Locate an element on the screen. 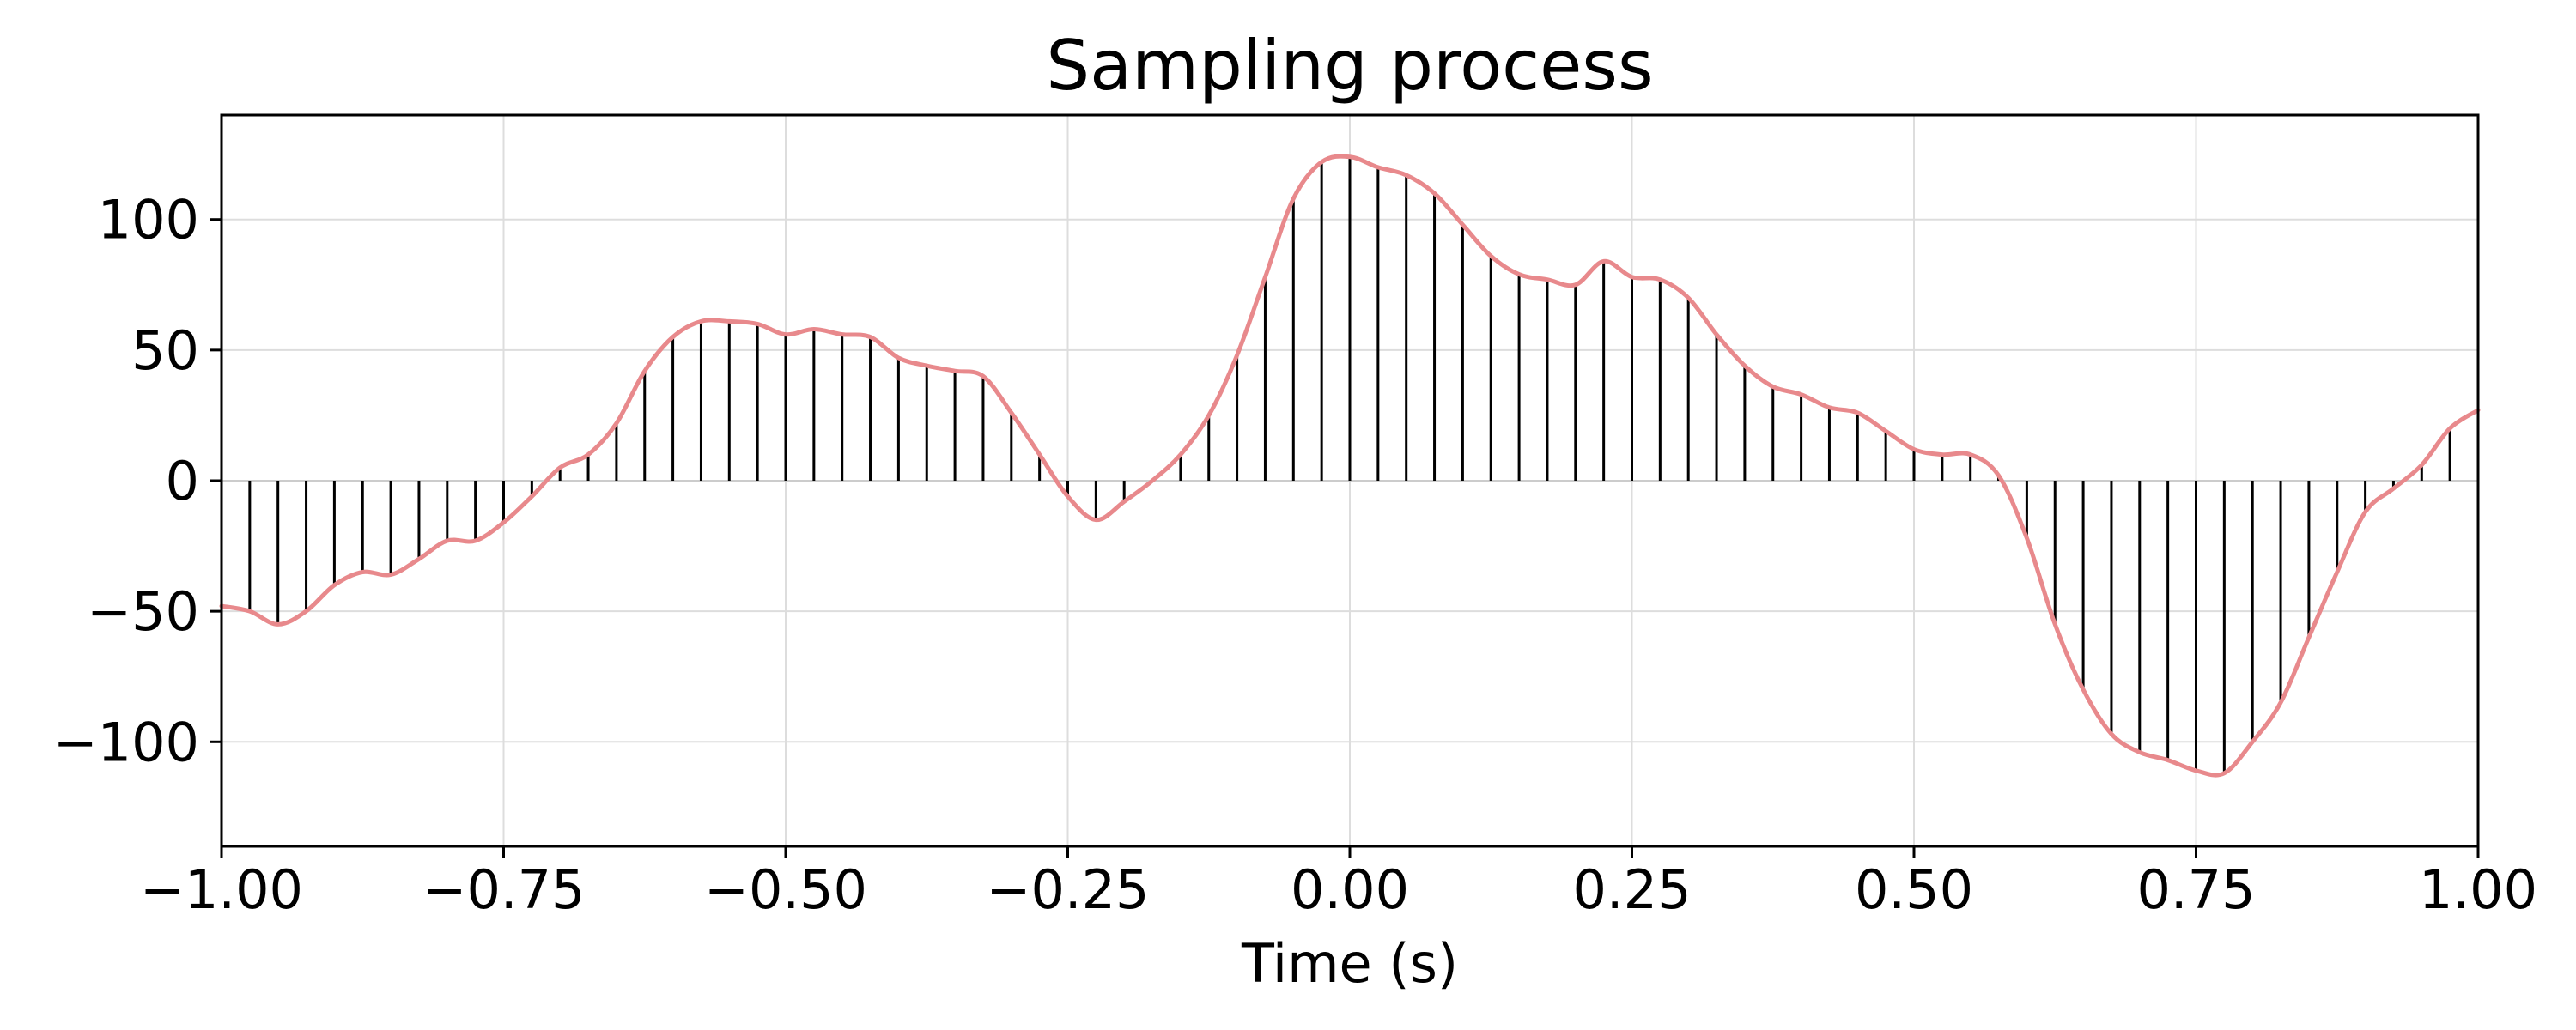  x-tick-label: −0.50 is located at coordinates (786, 889).